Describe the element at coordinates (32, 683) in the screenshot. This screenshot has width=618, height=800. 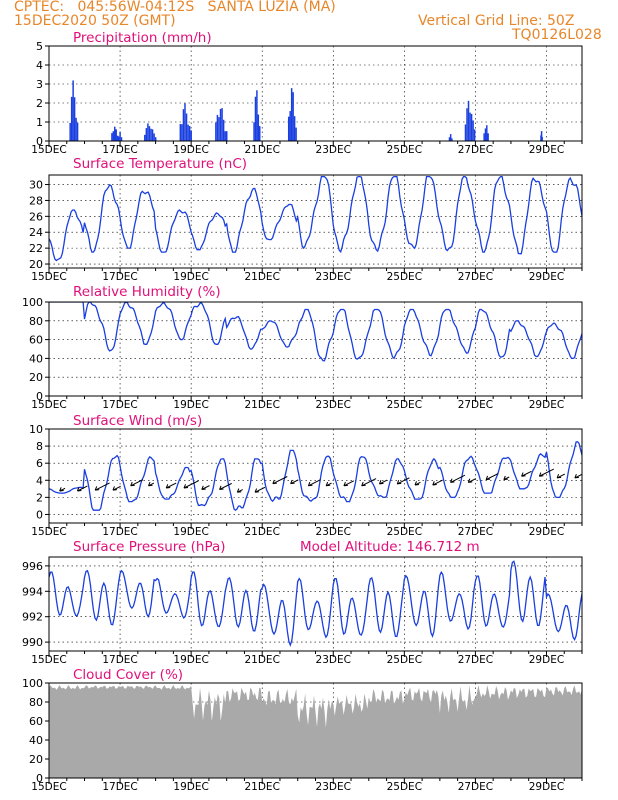
I see `cloud-ytick-label: 100` at that location.